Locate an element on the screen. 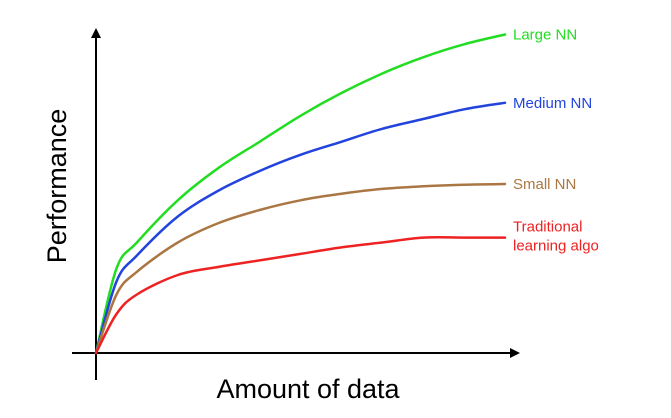  x-axis-arrow is located at coordinates (515, 353).